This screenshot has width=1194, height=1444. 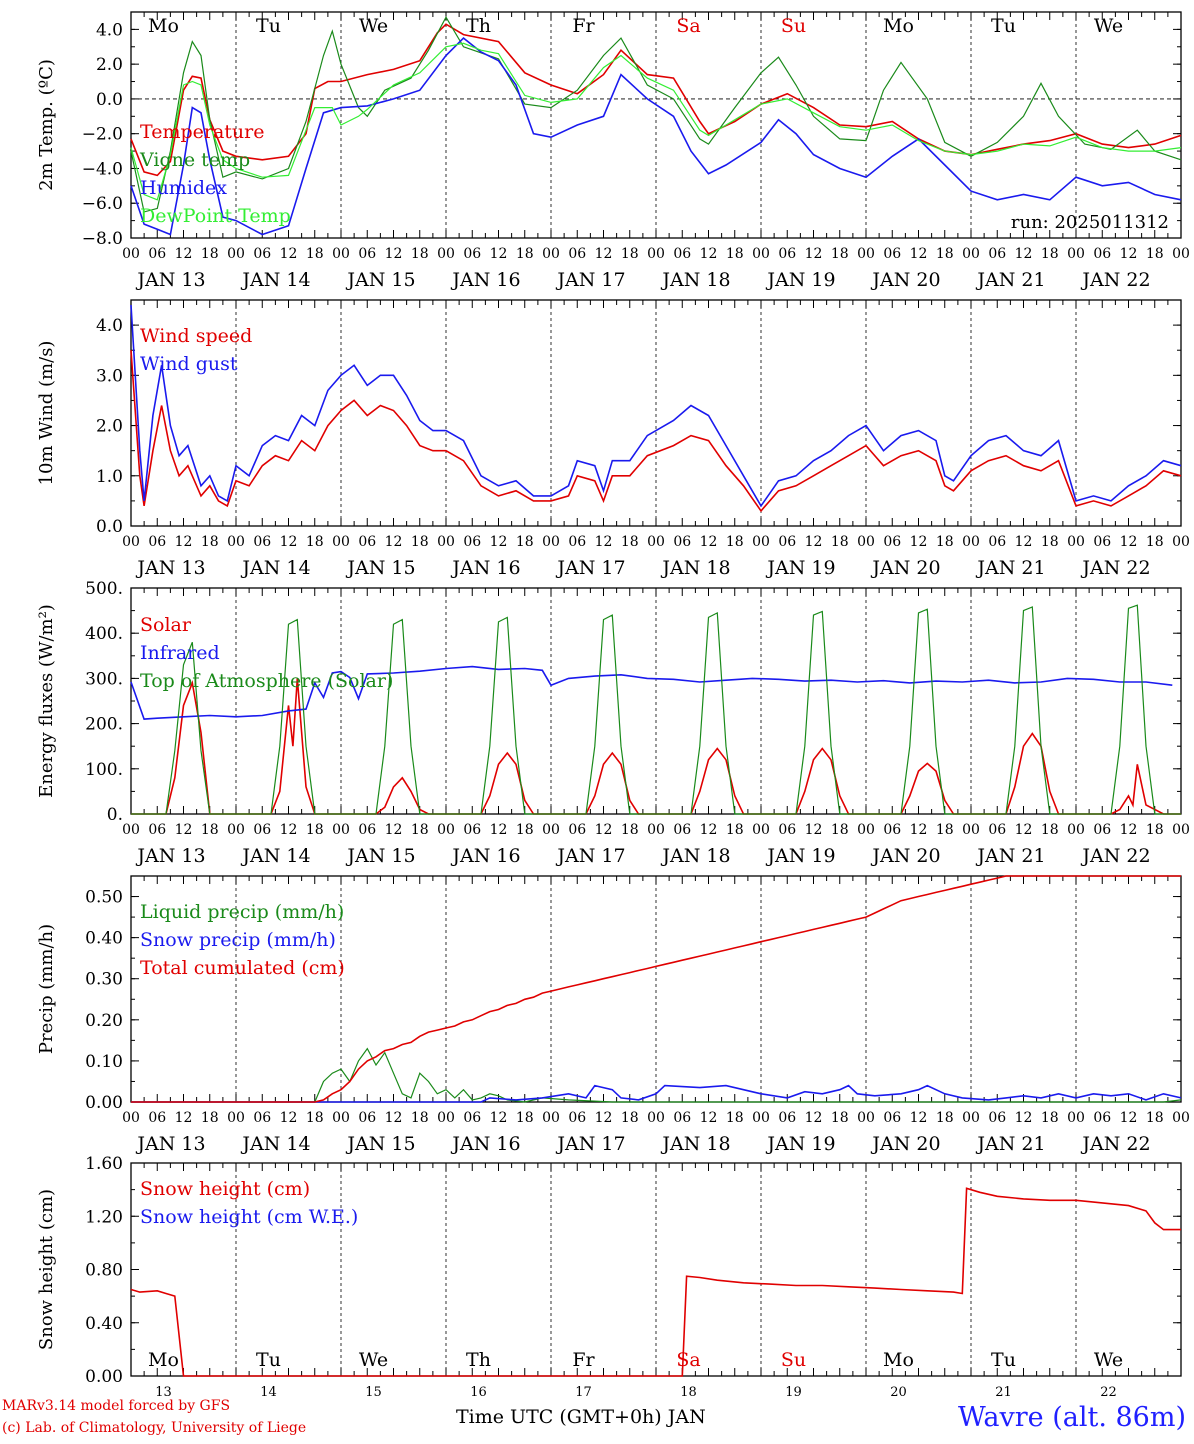 What do you see at coordinates (163, 1360) in the screenshot?
I see `day-name: Mo` at bounding box center [163, 1360].